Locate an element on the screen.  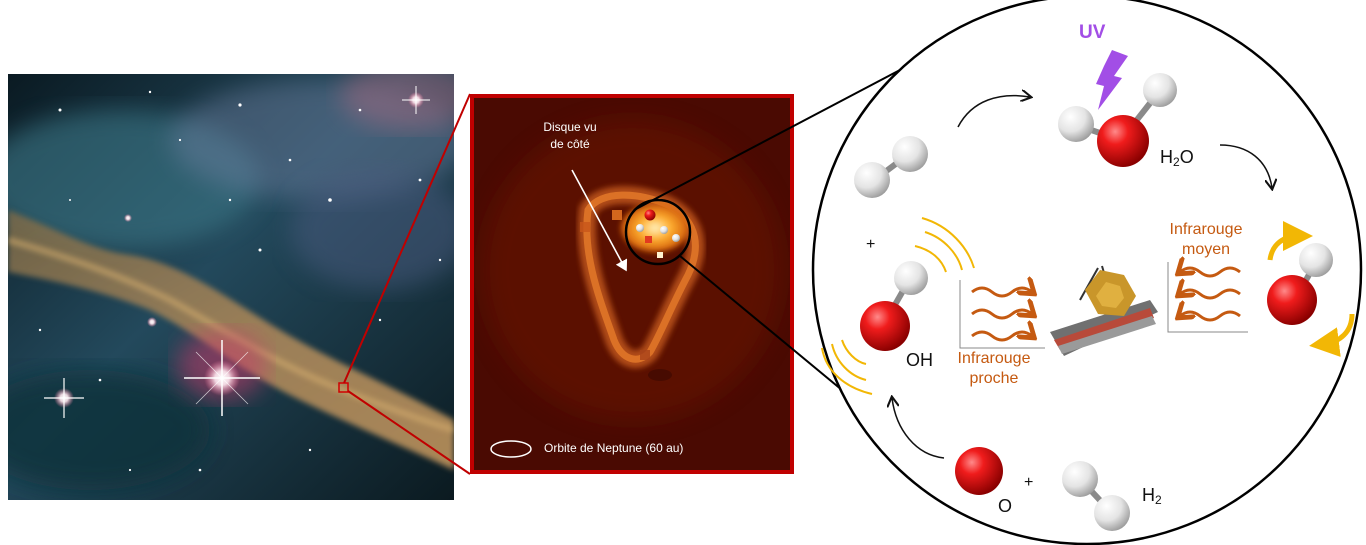
uv-label: UV is located at coordinates (1092, 32).